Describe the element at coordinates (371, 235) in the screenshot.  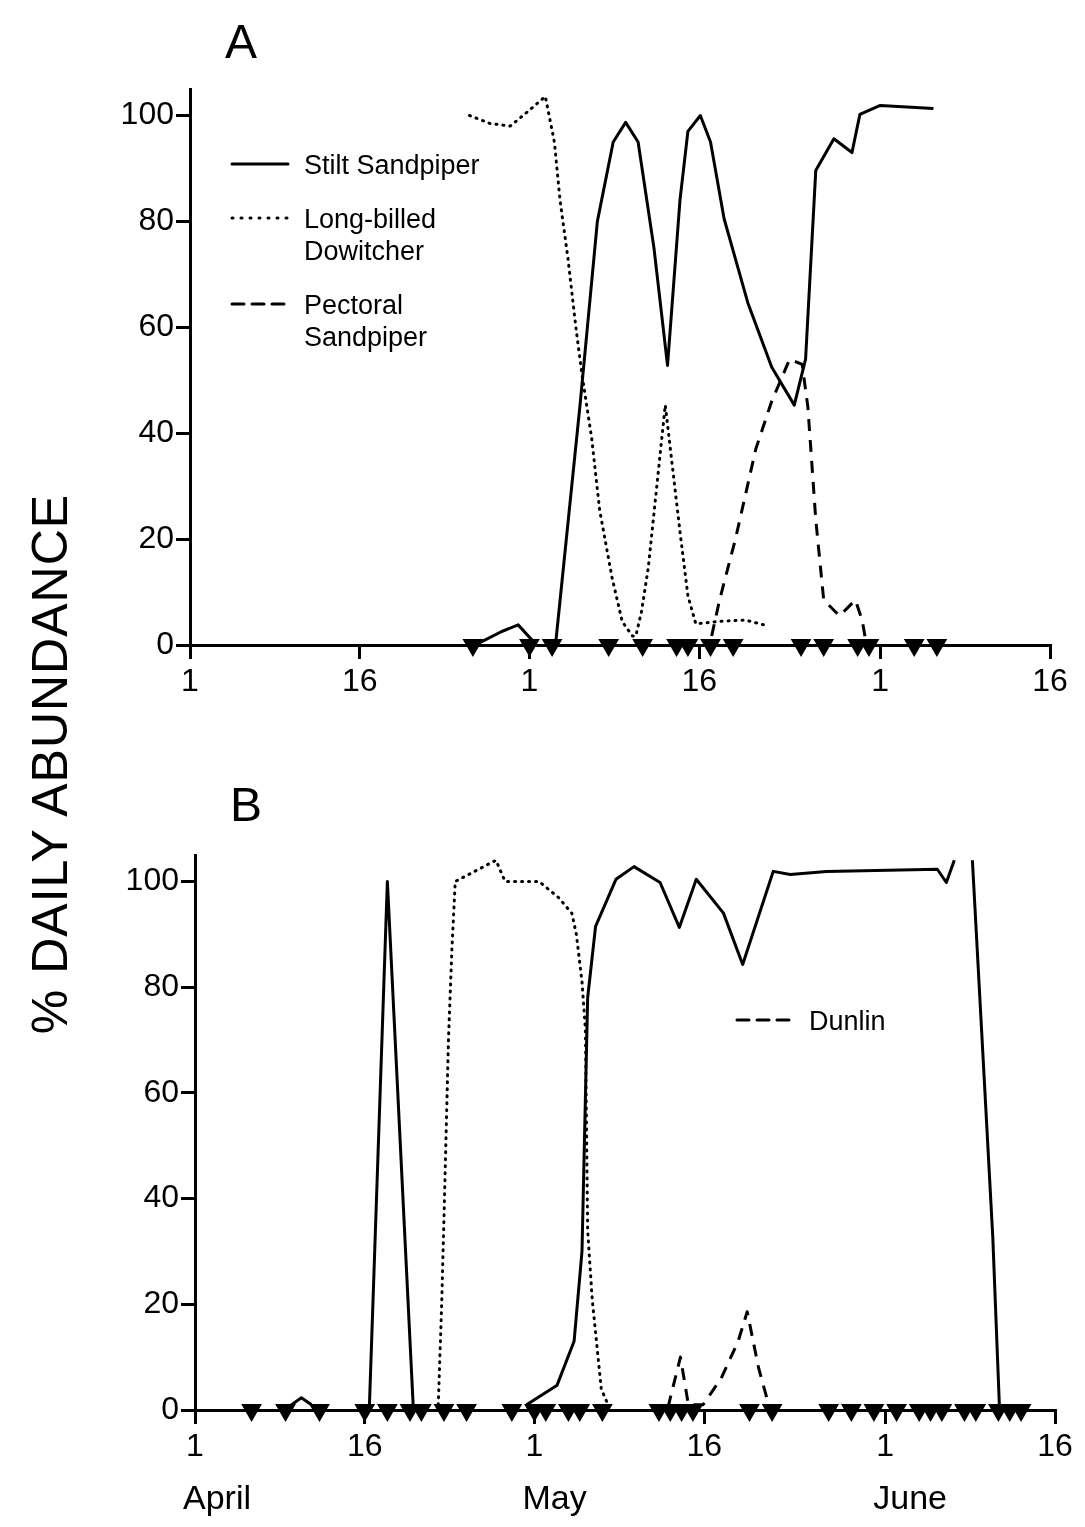
I see `legend-label: Long-billed Dowitcher` at that location.